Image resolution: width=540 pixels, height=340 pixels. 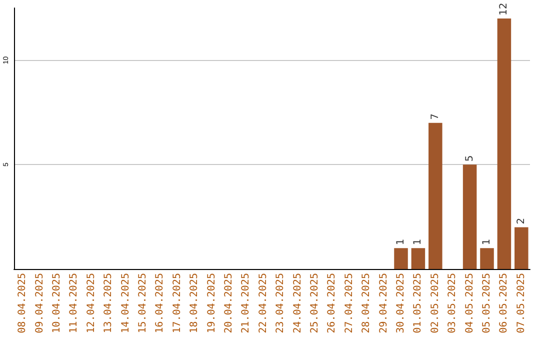 What do you see at coordinates (504, 303) in the screenshot?
I see `x-tick-label: 06.05.2025` at bounding box center [504, 303].